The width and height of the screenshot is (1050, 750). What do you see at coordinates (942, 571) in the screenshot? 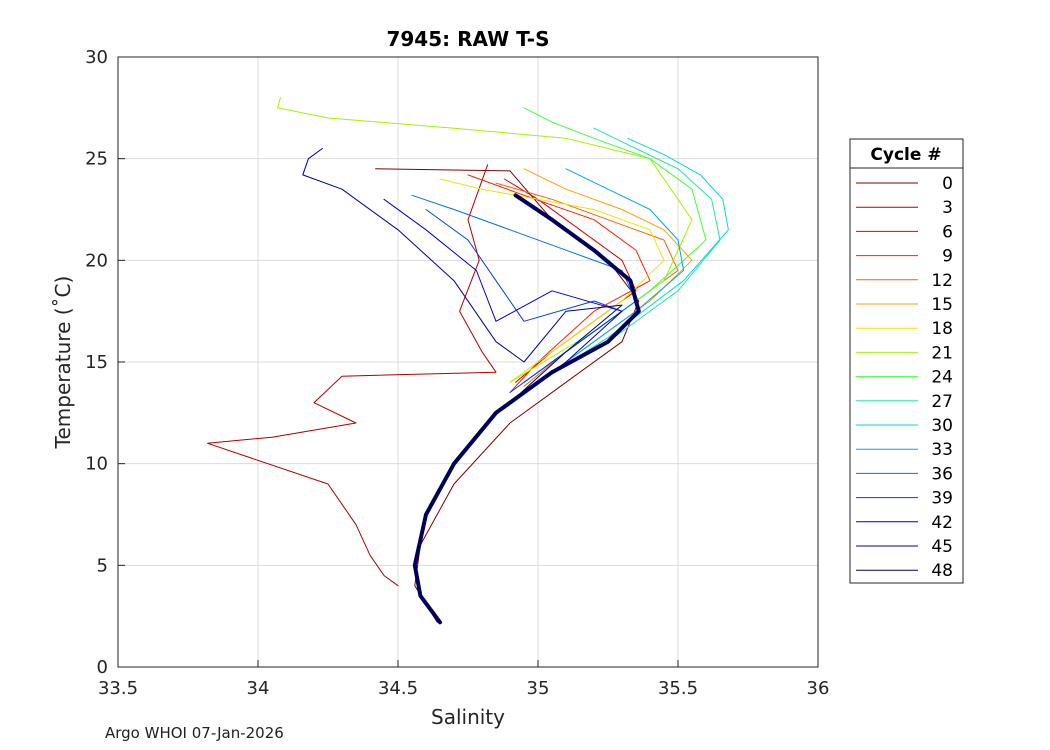
I see `legend-label: 48` at bounding box center [942, 571].